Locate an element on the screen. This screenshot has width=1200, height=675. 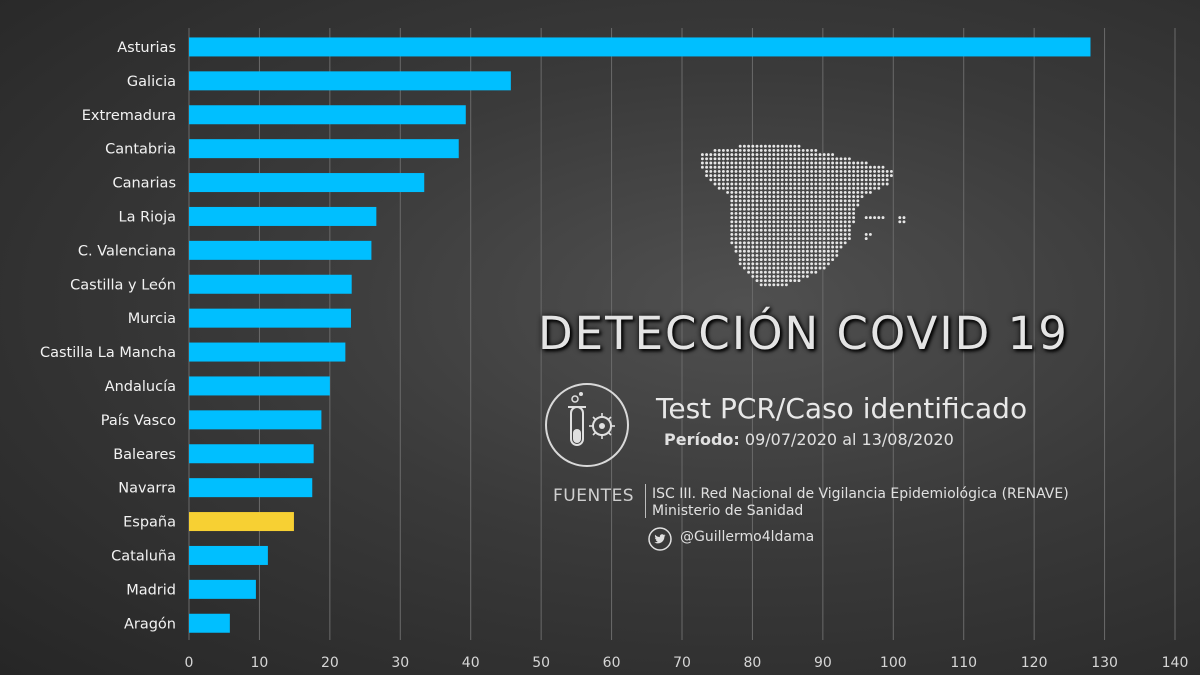
infographic-title: DETECCIÓN COVID 19 is located at coordinates (803, 333).